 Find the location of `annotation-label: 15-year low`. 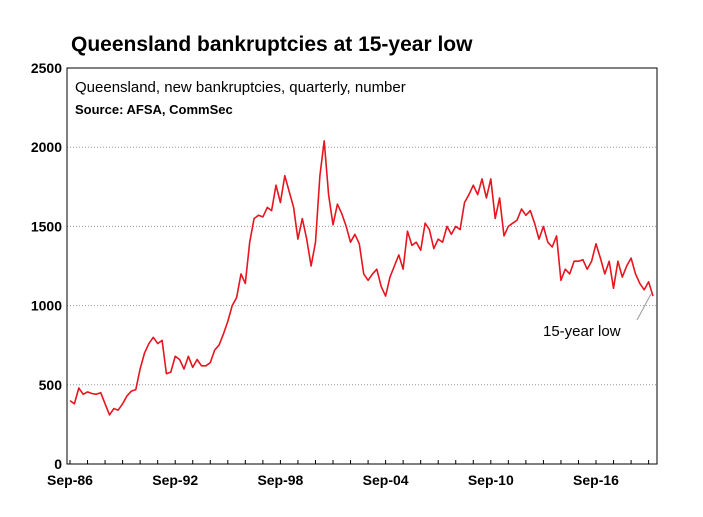

annotation-label: 15-year low is located at coordinates (582, 331).